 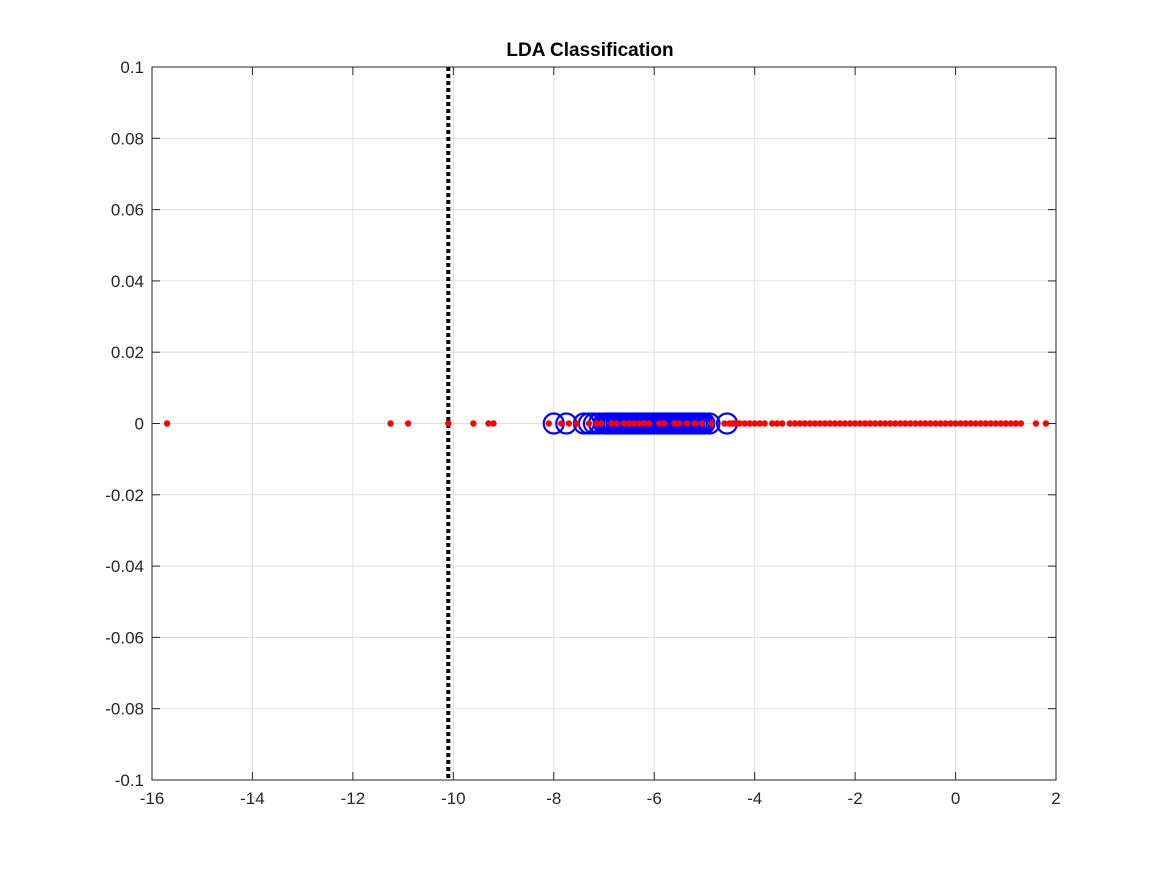 I want to click on x-tick-label: -10, so click(x=453, y=798).